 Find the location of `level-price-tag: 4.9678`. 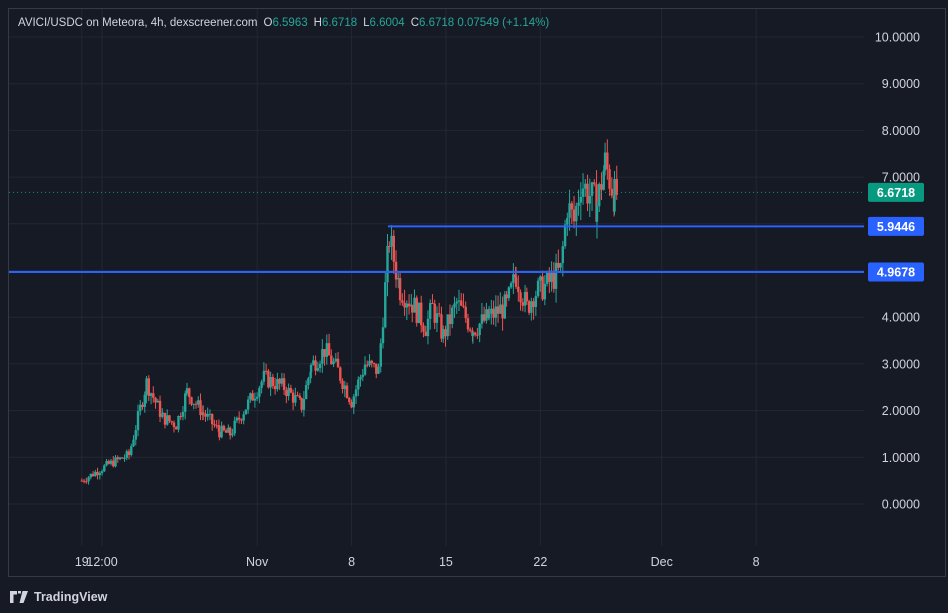

level-price-tag: 4.9678 is located at coordinates (896, 272).